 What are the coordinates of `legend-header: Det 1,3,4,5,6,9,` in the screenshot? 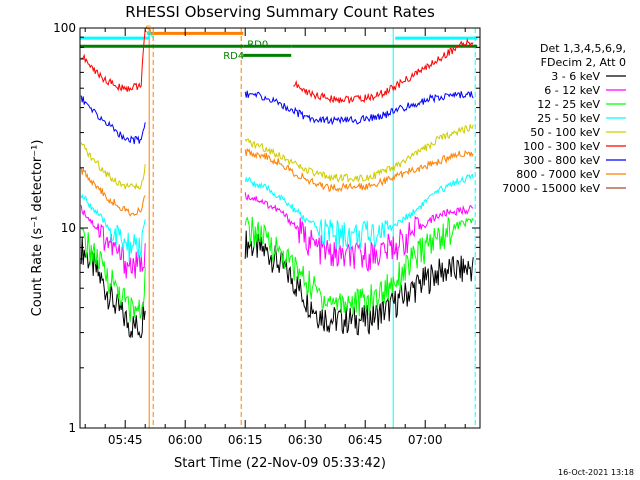 It's located at (583, 48).